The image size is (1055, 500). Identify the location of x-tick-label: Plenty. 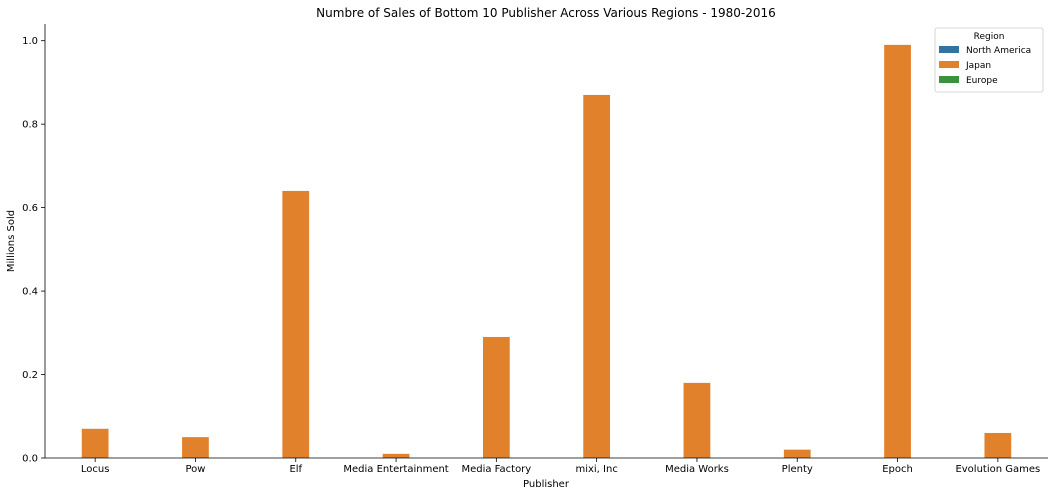
(797, 469).